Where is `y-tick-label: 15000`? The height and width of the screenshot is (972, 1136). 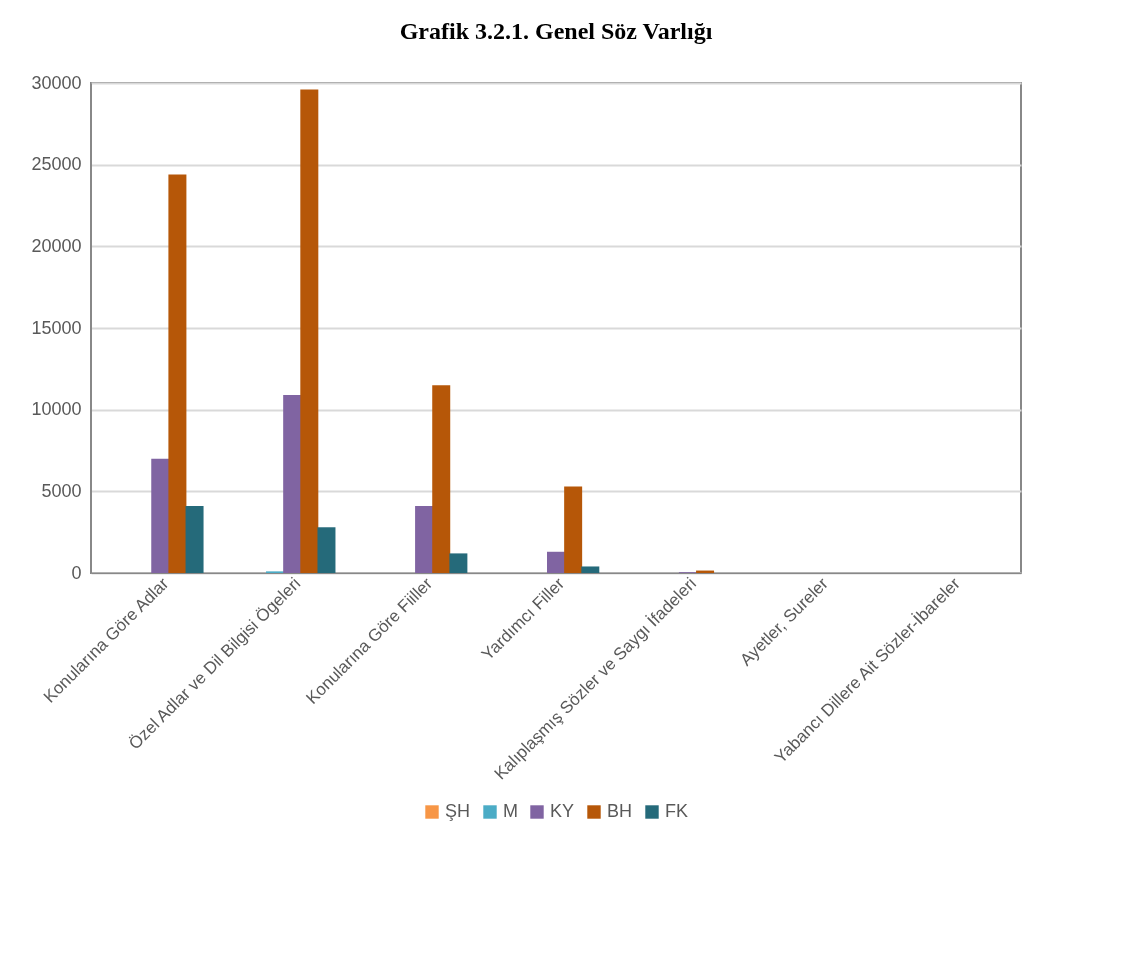 y-tick-label: 15000 is located at coordinates (56, 327).